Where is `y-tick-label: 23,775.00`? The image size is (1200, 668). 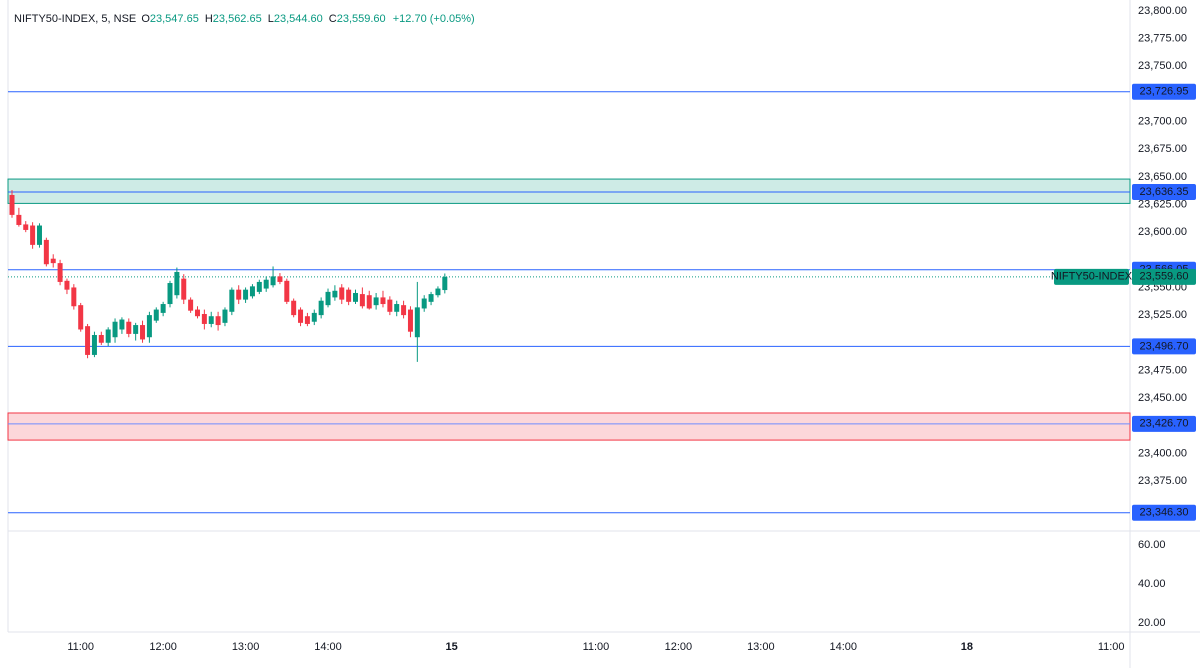 y-tick-label: 23,775.00 is located at coordinates (1162, 39).